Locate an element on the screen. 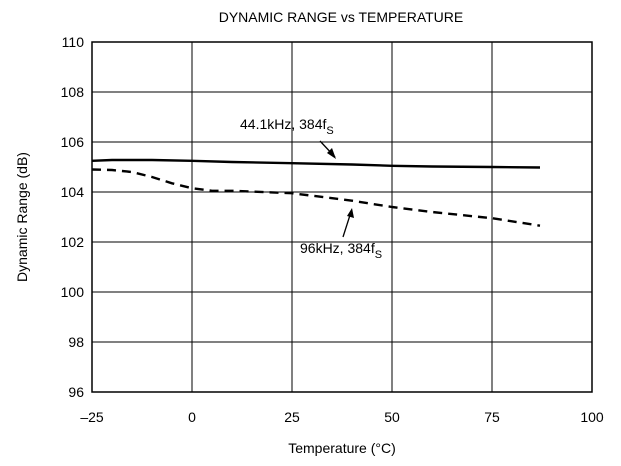 The width and height of the screenshot is (621, 466). annotation-96k-label: 96kHz, 384fS is located at coordinates (341, 250).